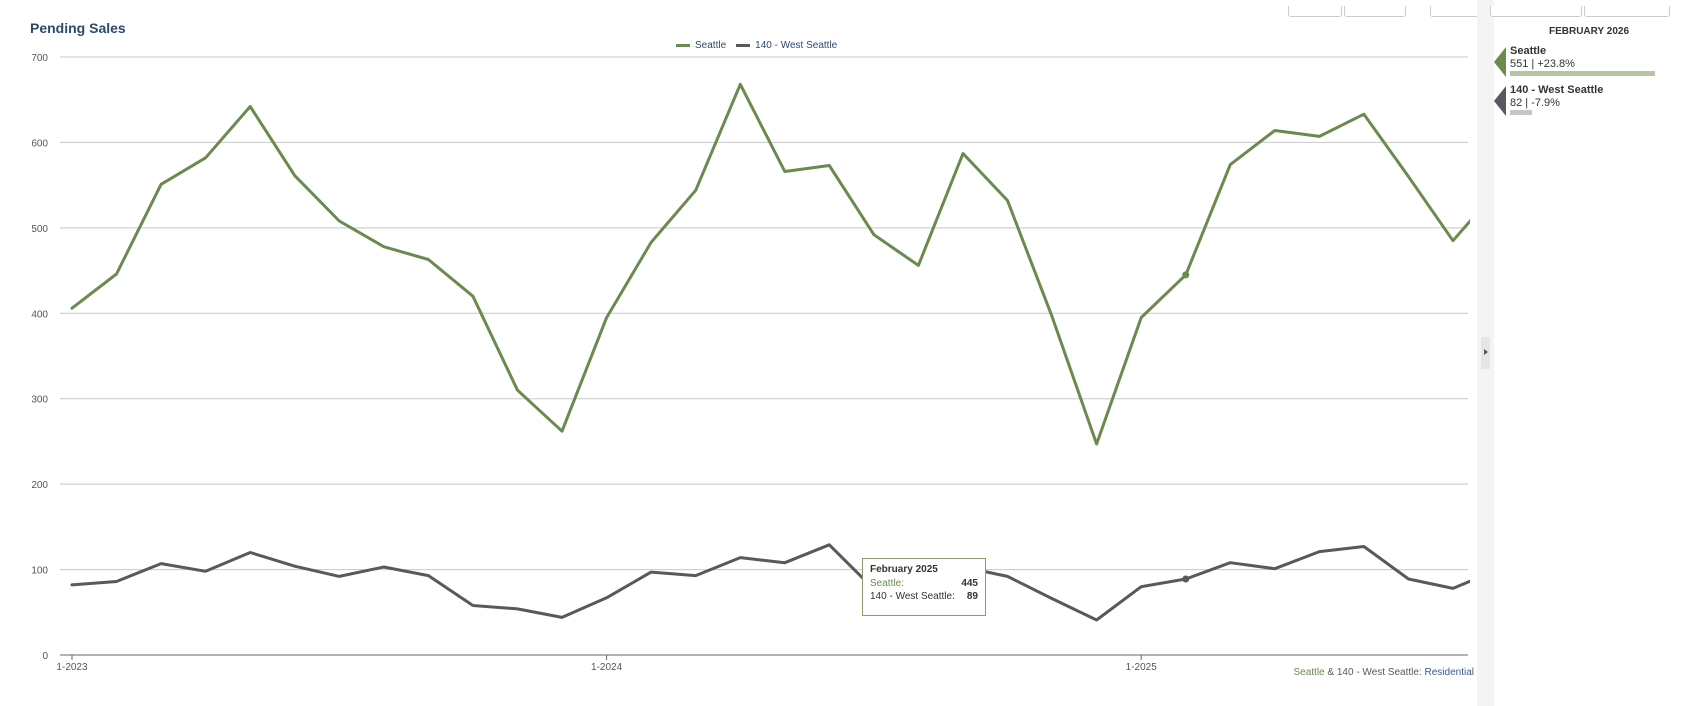  What do you see at coordinates (39, 400) in the screenshot?
I see `y-tick-label-300: 300` at bounding box center [39, 400].